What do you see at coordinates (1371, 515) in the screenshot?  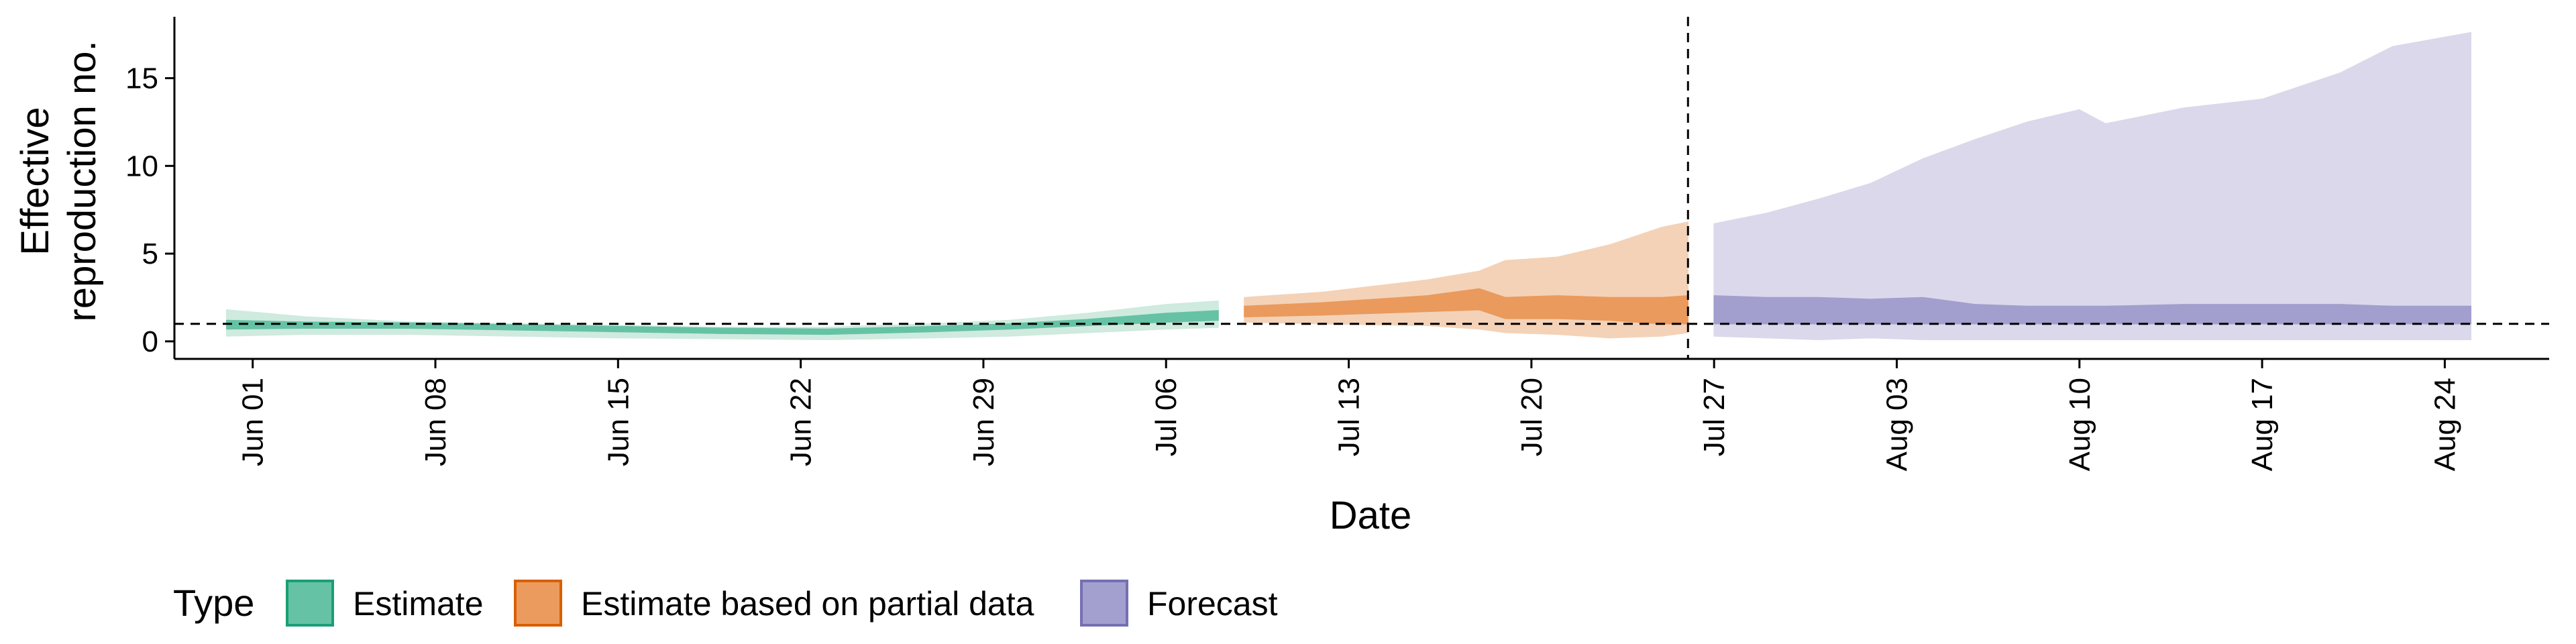 I see `x-axis-title: Date` at bounding box center [1371, 515].